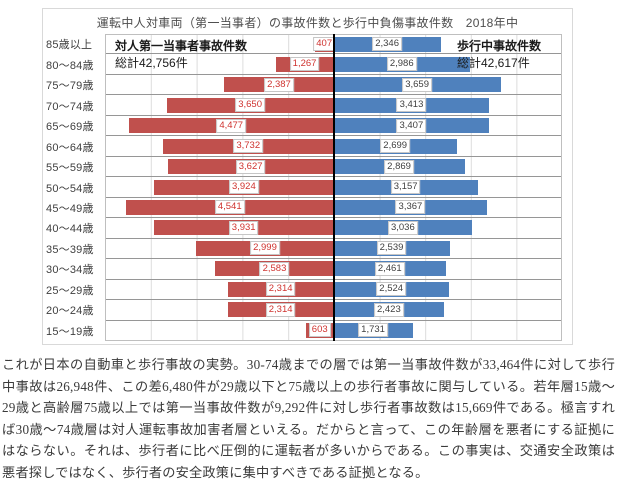  What do you see at coordinates (151, 63) in the screenshot?
I see `left-series-total: 総計42,756件` at bounding box center [151, 63].